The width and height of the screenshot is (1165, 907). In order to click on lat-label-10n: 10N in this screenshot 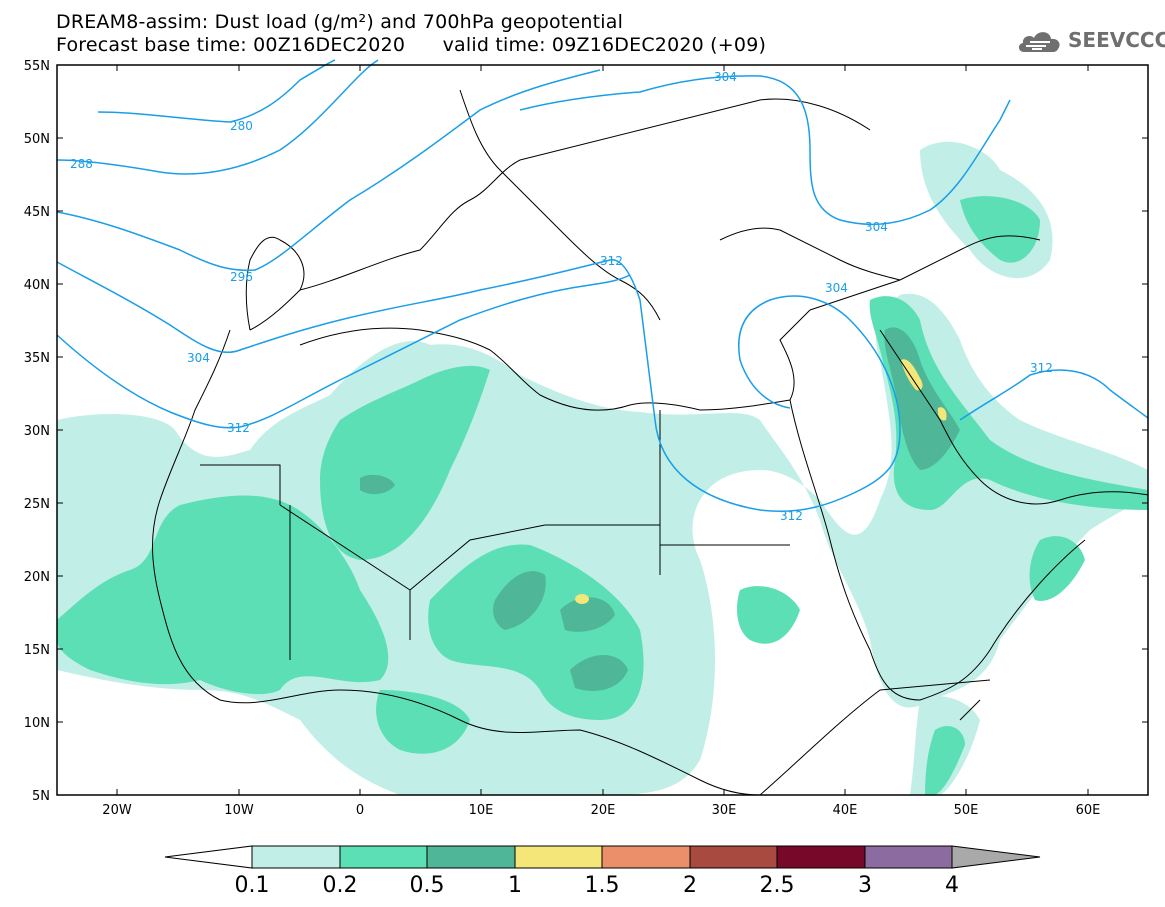, I will do `click(37, 723)`.